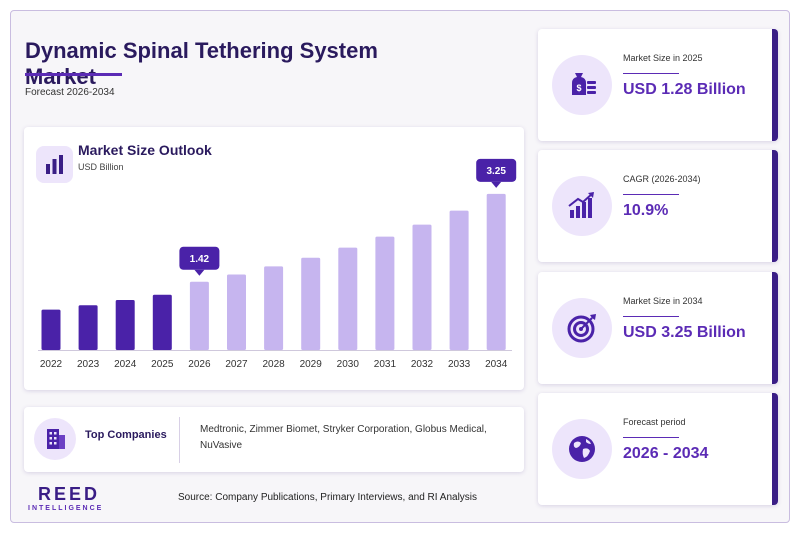 The image size is (800, 533). I want to click on x-tick-label: 2027, so click(236, 364).